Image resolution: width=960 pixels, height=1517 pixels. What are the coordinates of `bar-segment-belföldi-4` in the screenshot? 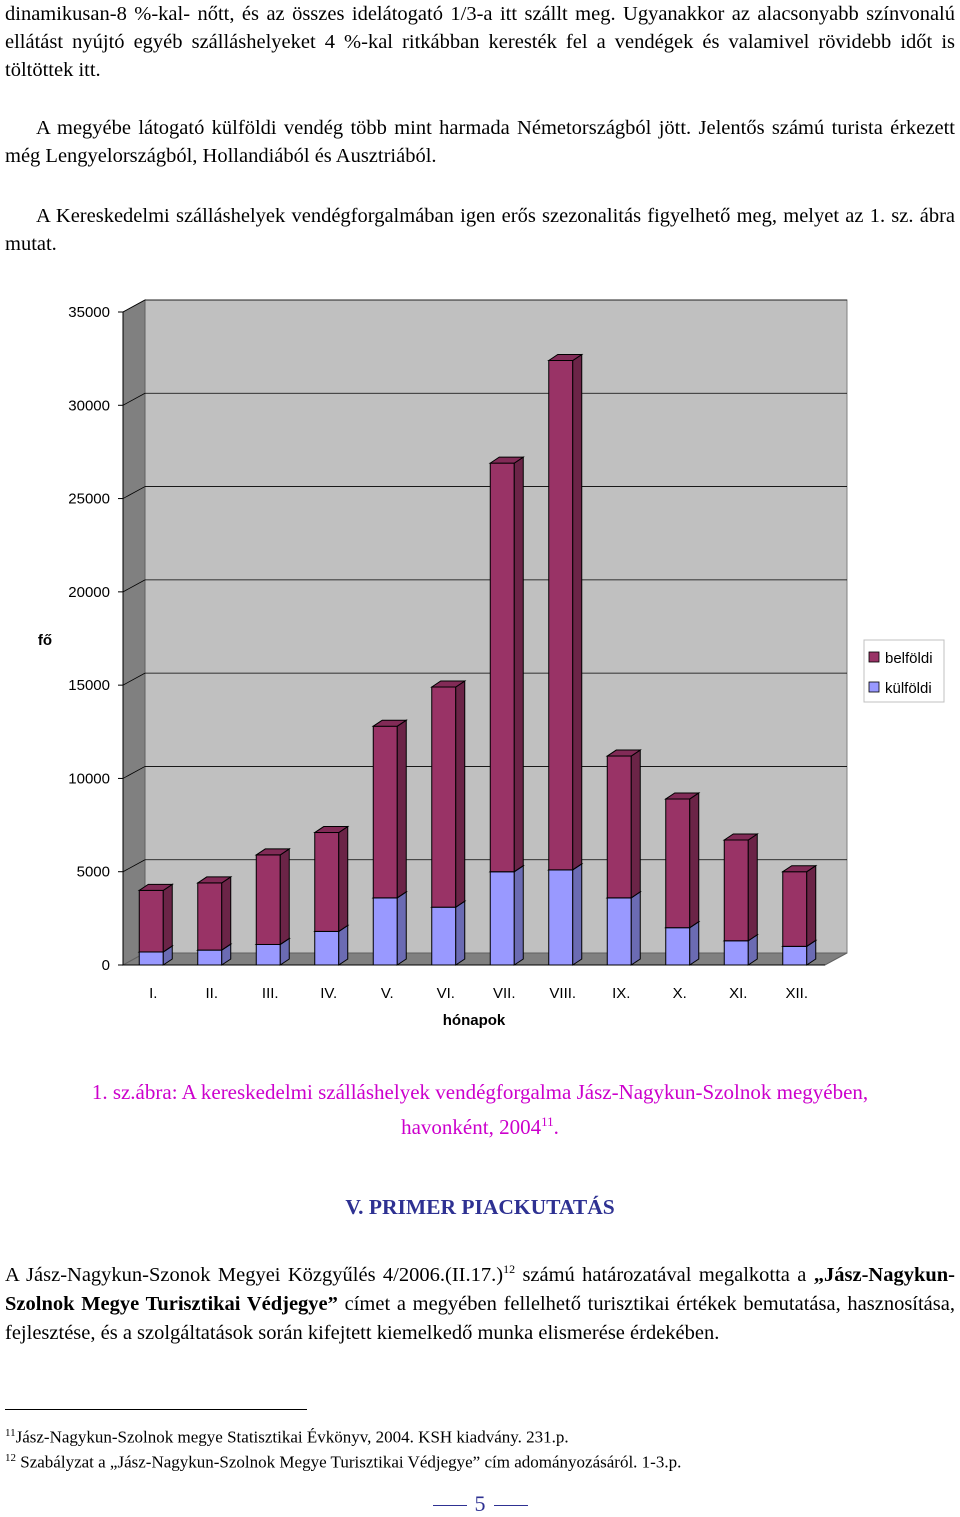 It's located at (331, 879).